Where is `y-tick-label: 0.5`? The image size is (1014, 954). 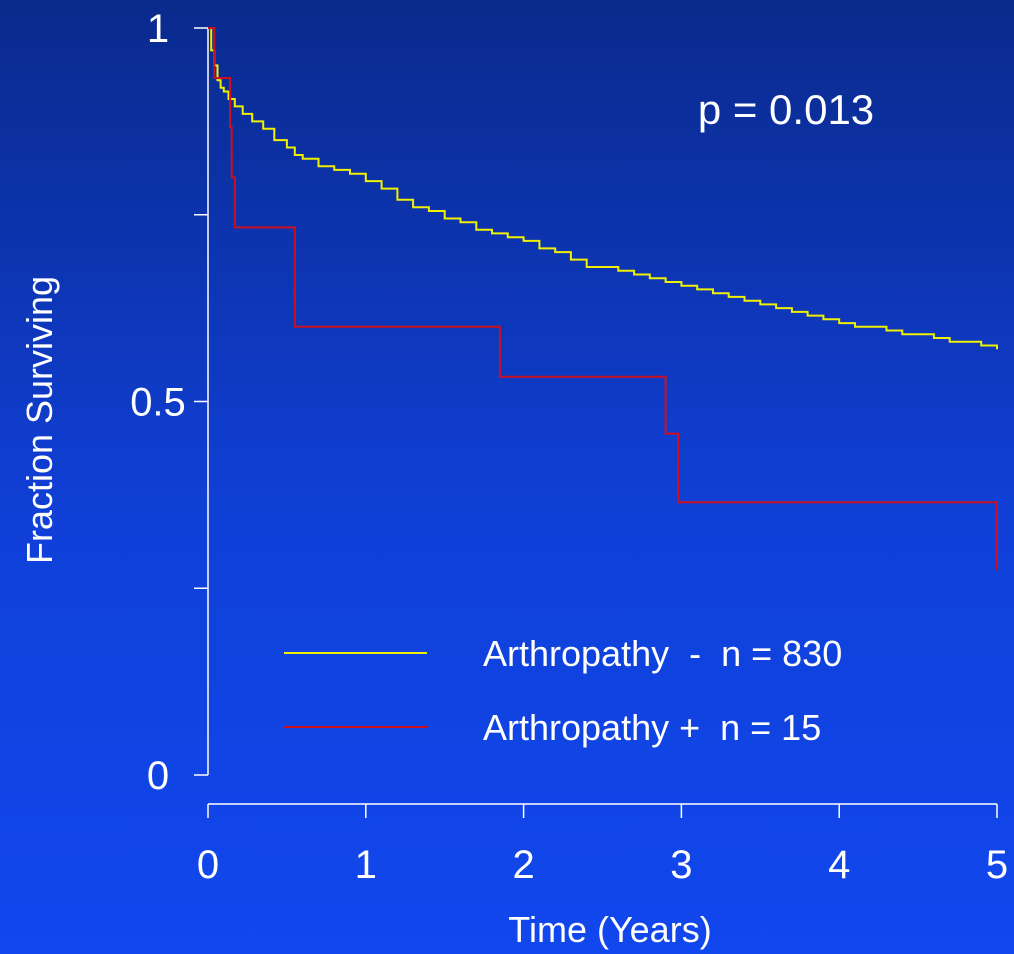
y-tick-label: 0.5 is located at coordinates (158, 403).